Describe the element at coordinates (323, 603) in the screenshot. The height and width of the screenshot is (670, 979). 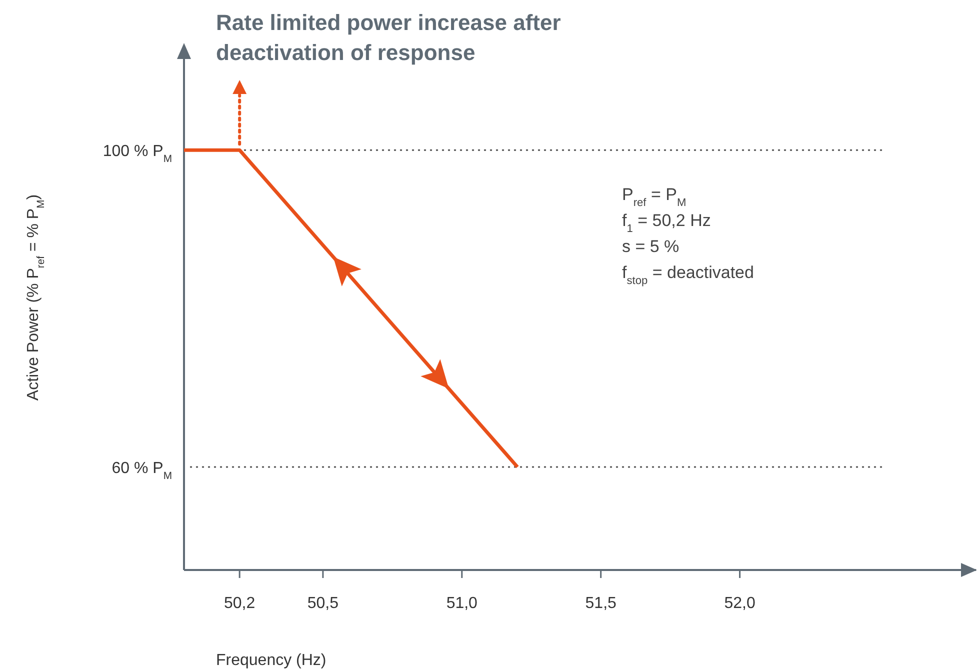
I see `x-tick-label: 50,5` at that location.